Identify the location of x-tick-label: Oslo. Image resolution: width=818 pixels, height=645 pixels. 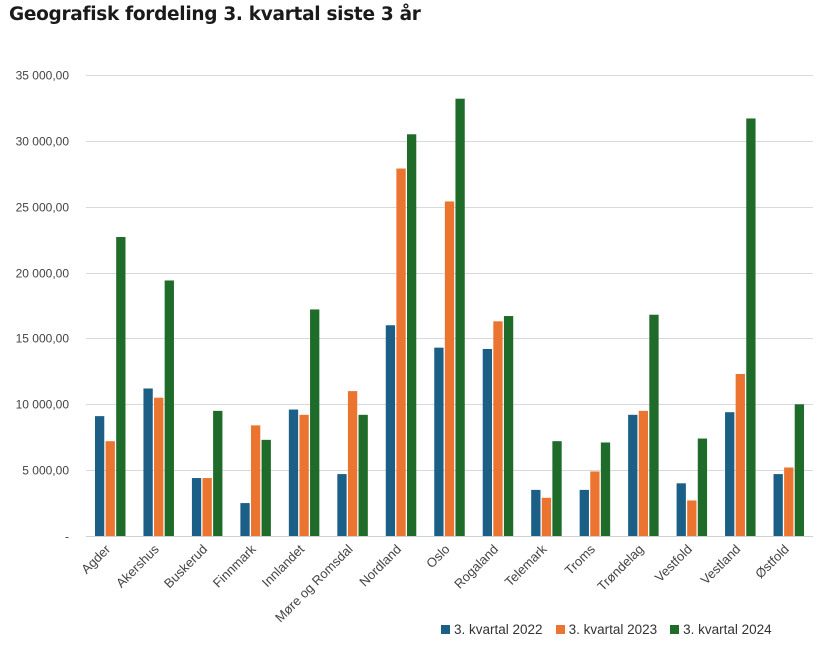
(438, 557).